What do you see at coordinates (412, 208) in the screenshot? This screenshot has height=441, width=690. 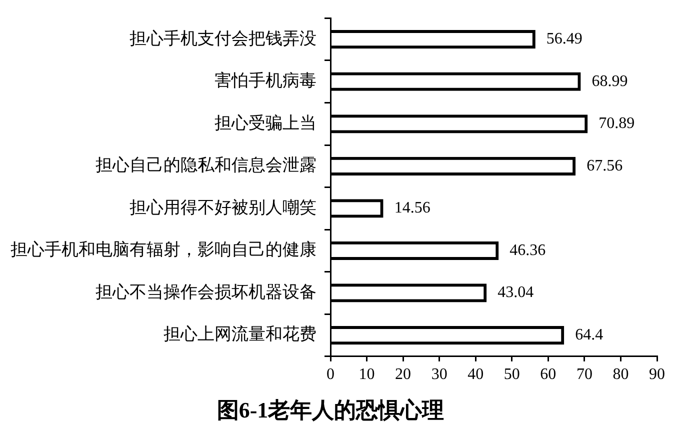 I see `data-label: 14.56` at bounding box center [412, 208].